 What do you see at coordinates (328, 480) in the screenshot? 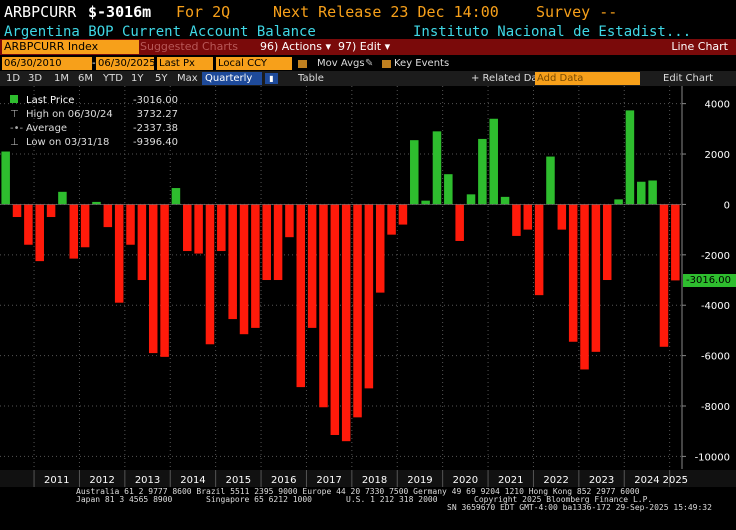
I see `x-tick-label: 2017` at bounding box center [328, 480].